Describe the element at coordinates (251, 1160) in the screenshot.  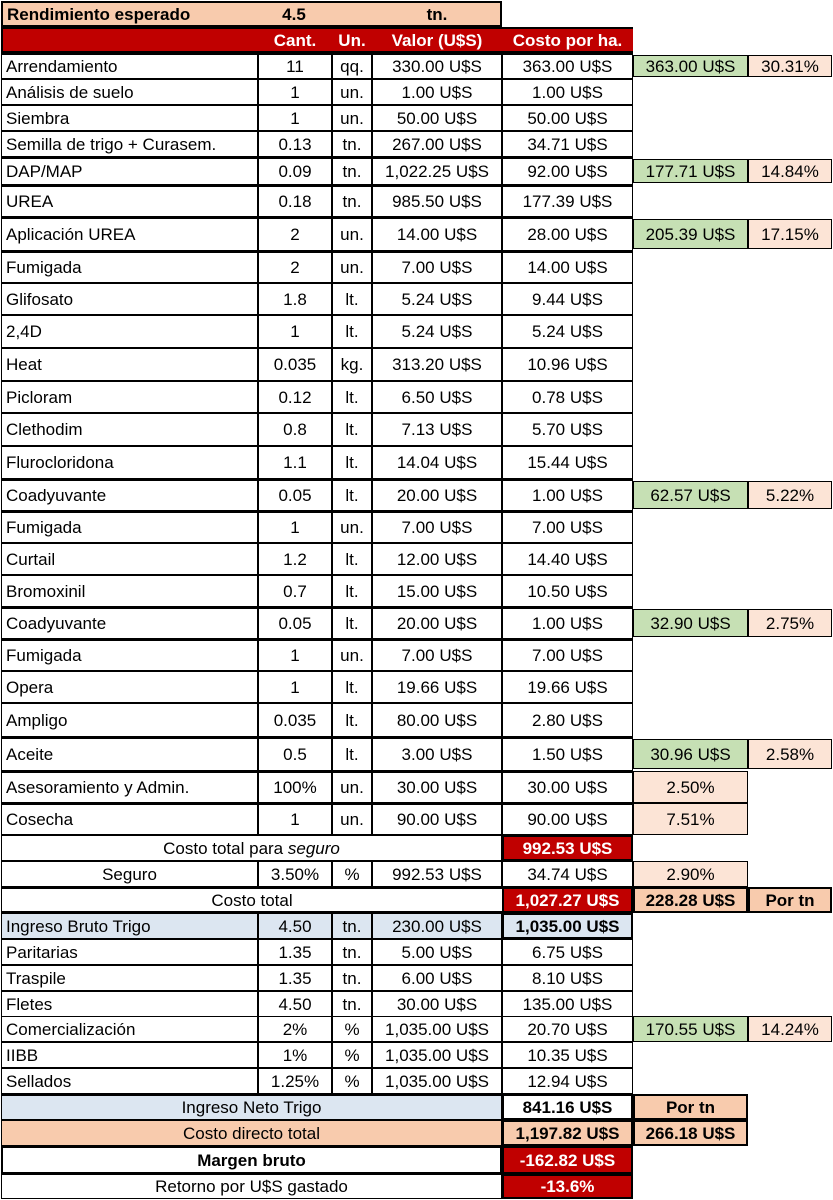
I see `margen-label: Margen bruto` at that location.